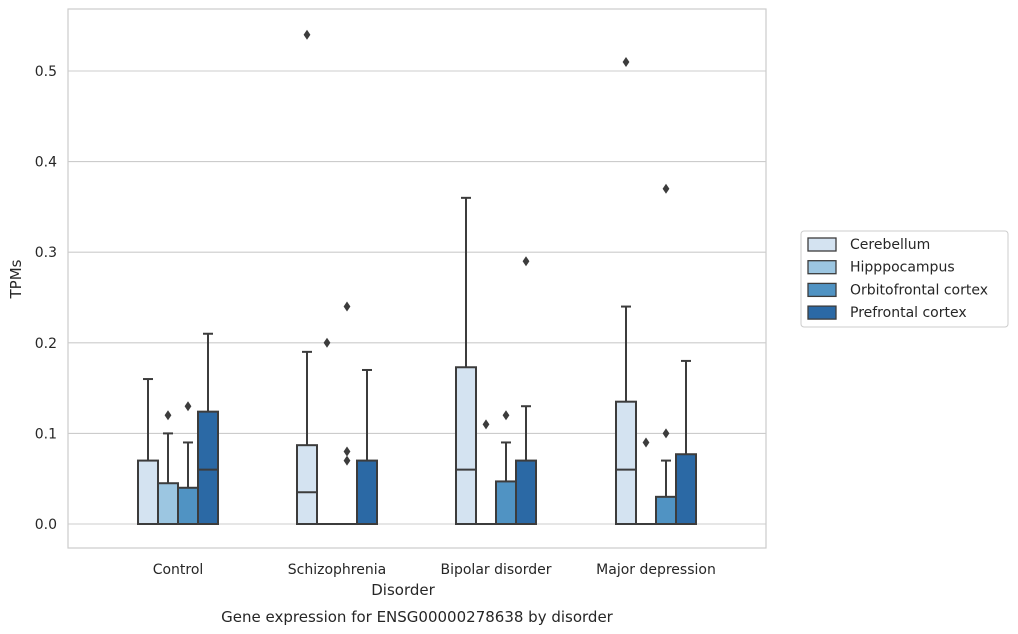 The height and width of the screenshot is (634, 1018). I want to click on legend-label: Cerebellum, so click(890, 245).